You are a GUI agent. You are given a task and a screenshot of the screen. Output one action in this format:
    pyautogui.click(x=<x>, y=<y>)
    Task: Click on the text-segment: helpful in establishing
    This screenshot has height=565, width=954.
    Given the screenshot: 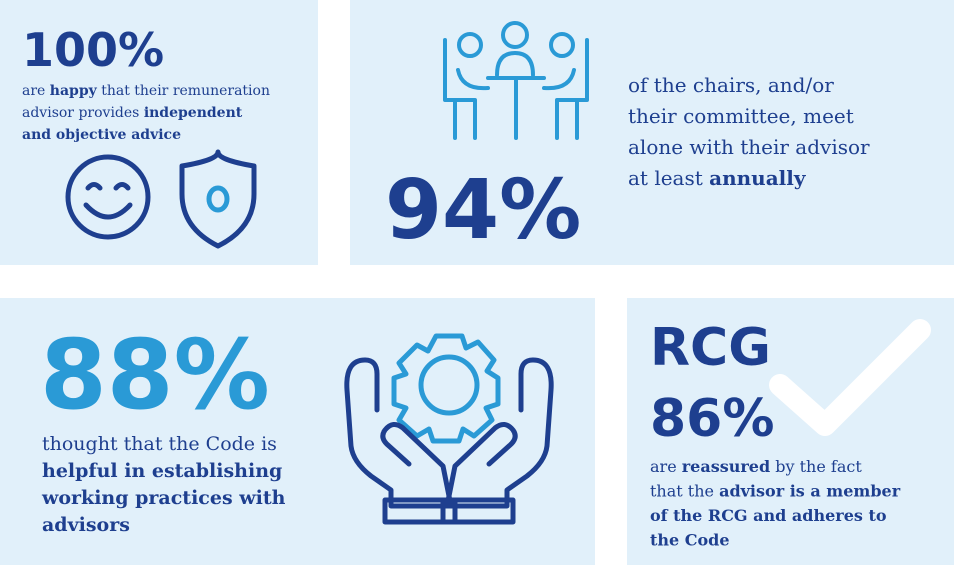 What is the action you would take?
    pyautogui.click(x=162, y=471)
    